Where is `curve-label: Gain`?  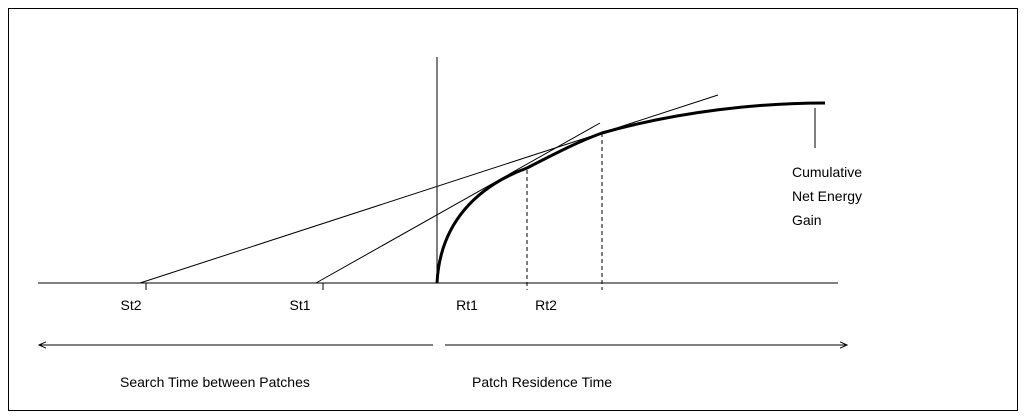 curve-label: Gain is located at coordinates (807, 220).